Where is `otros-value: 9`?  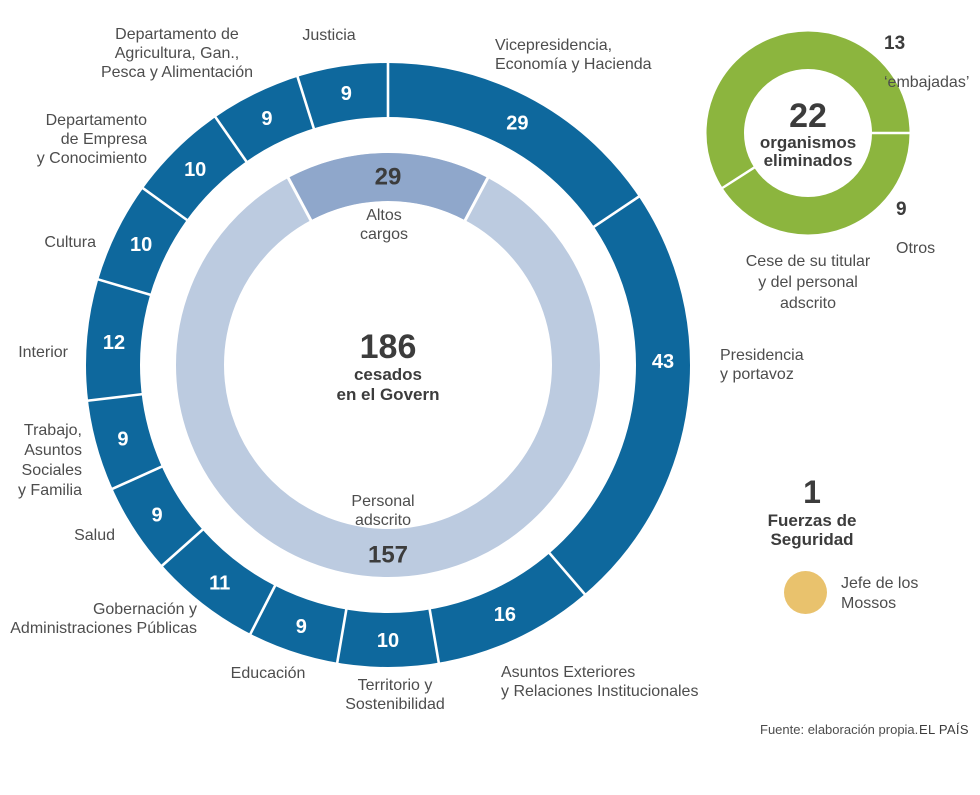
otros-value: 9 is located at coordinates (901, 209).